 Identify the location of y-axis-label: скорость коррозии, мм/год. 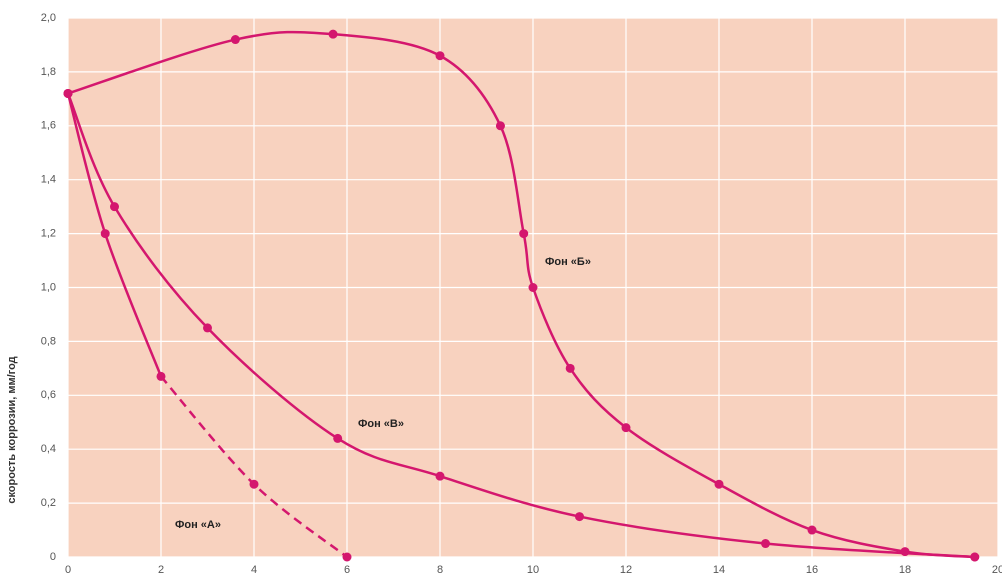
(12, 429).